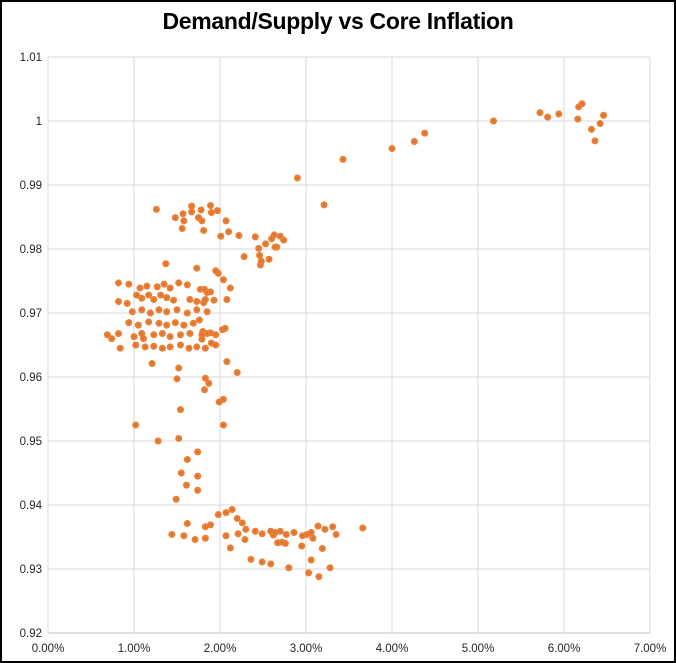 The width and height of the screenshot is (676, 663). Describe the element at coordinates (338, 21) in the screenshot. I see `chart-title: Demand/Supply vs Core Inflation` at that location.